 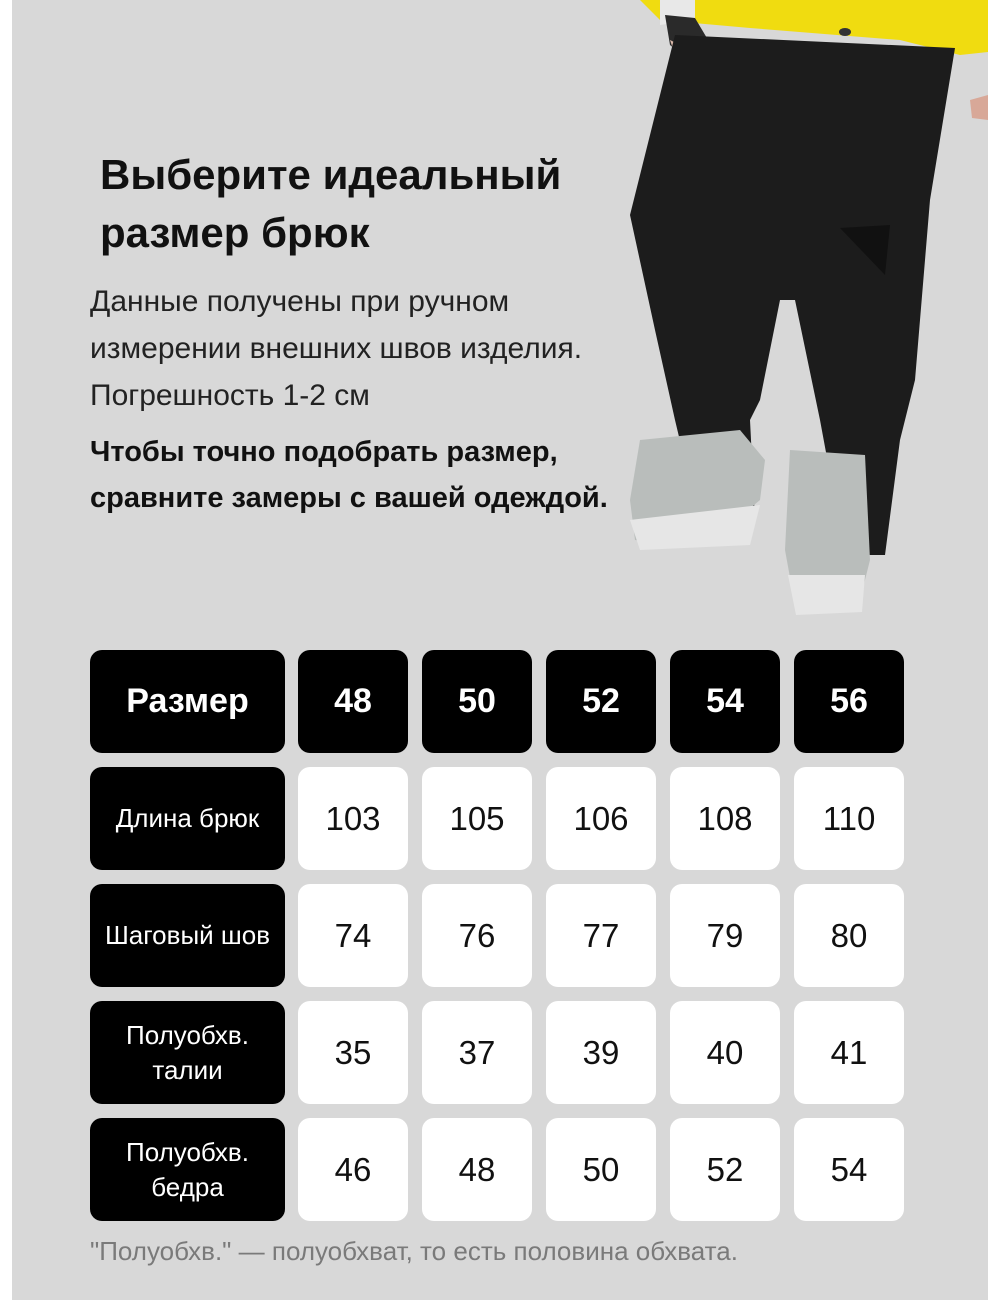 What do you see at coordinates (353, 935) in the screenshot?
I see `table-value-cell: 74` at bounding box center [353, 935].